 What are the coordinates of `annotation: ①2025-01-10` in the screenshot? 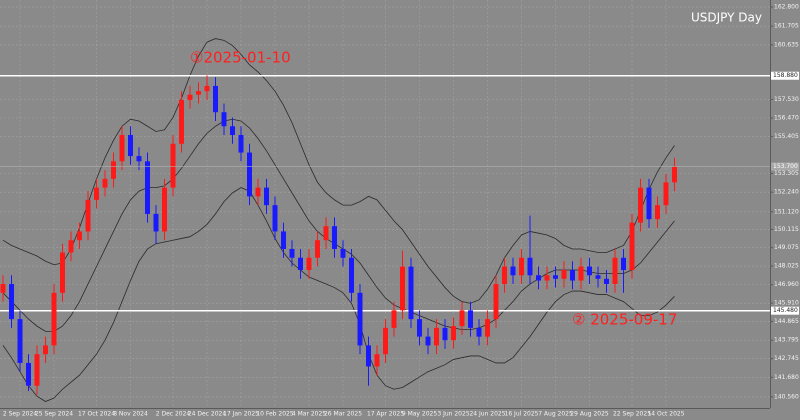 It's located at (240, 58).